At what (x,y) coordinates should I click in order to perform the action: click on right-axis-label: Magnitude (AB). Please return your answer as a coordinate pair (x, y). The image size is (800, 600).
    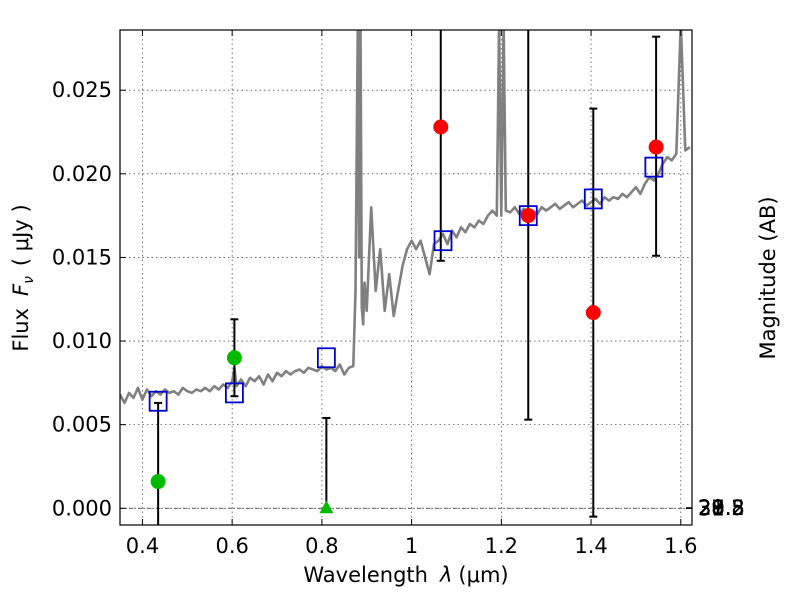
    Looking at the image, I should click on (768, 277).